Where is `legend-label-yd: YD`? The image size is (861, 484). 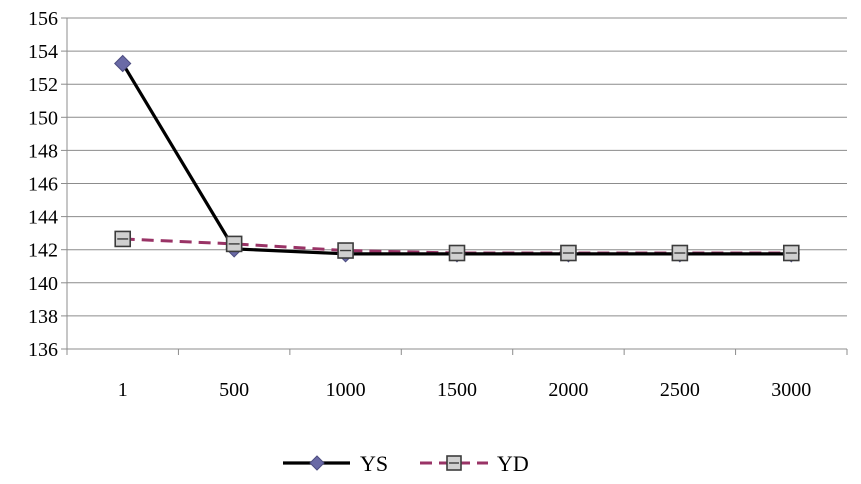
legend-label-yd: YD is located at coordinates (513, 463).